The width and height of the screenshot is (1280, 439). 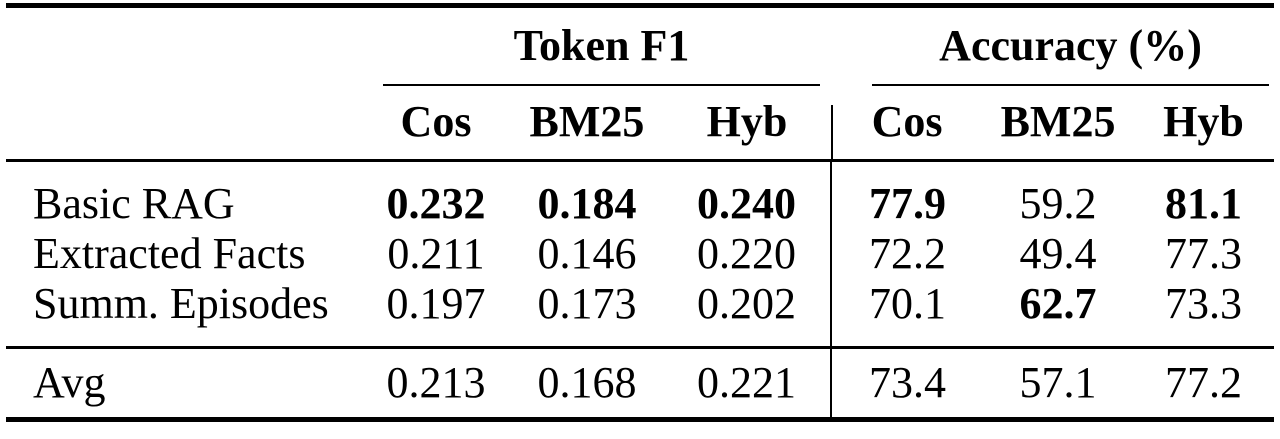 I want to click on col-header-tokenf1-bm25: BM25, so click(x=587, y=122).